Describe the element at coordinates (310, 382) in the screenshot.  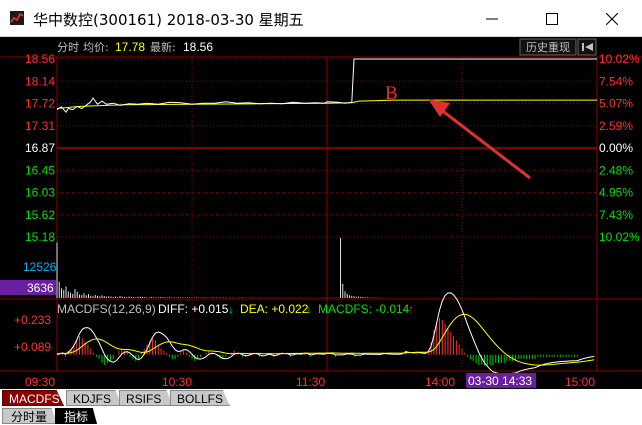
I see `time-label-1130: 11:30` at that location.